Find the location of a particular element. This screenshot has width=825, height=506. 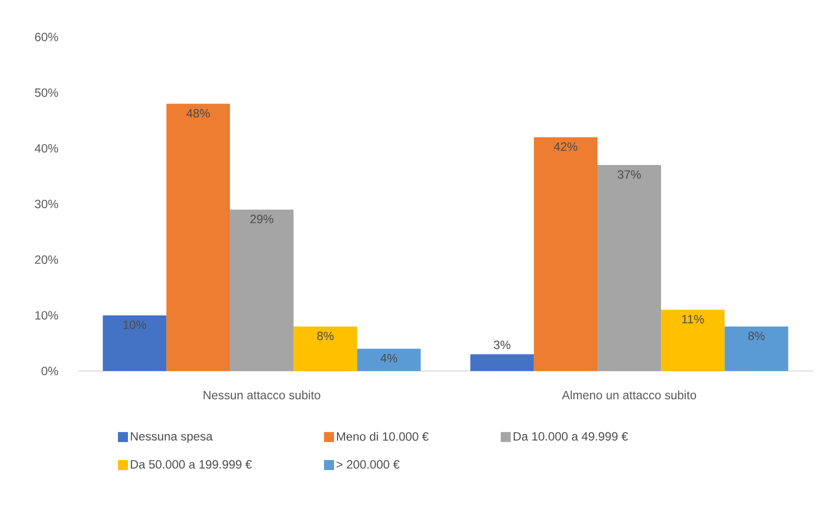

data-label: 11% is located at coordinates (693, 319).